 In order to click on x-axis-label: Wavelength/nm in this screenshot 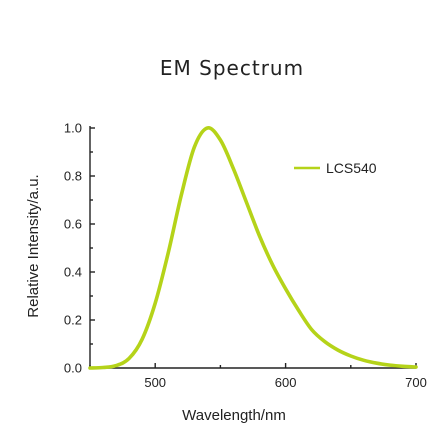, I will do `click(234, 415)`.